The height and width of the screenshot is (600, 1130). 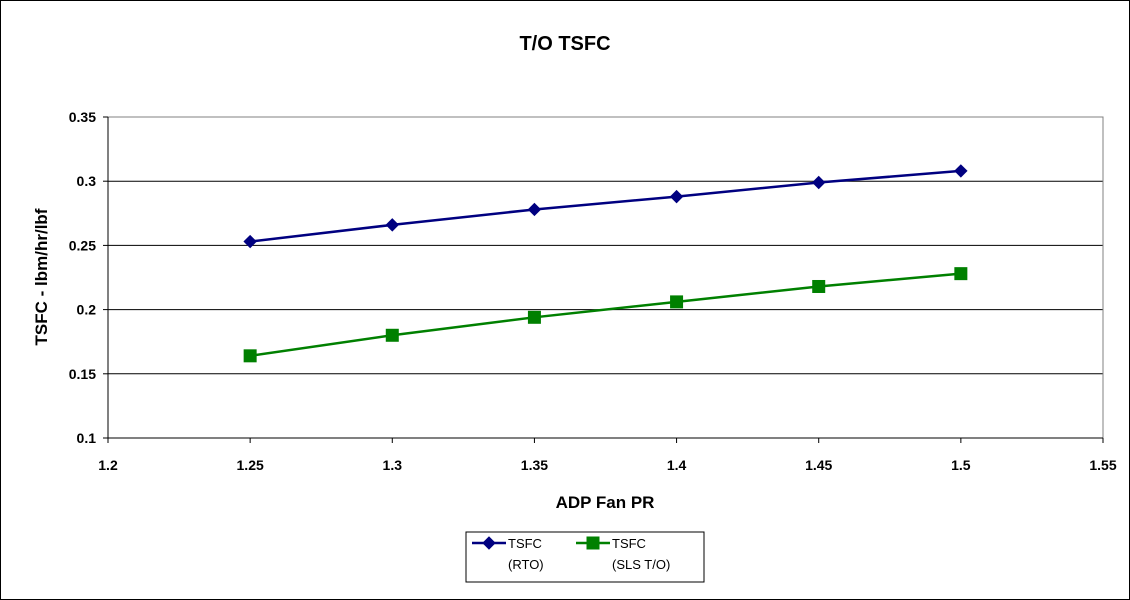 What do you see at coordinates (526, 564) in the screenshot?
I see `legend-label-sub: (RTO)` at bounding box center [526, 564].